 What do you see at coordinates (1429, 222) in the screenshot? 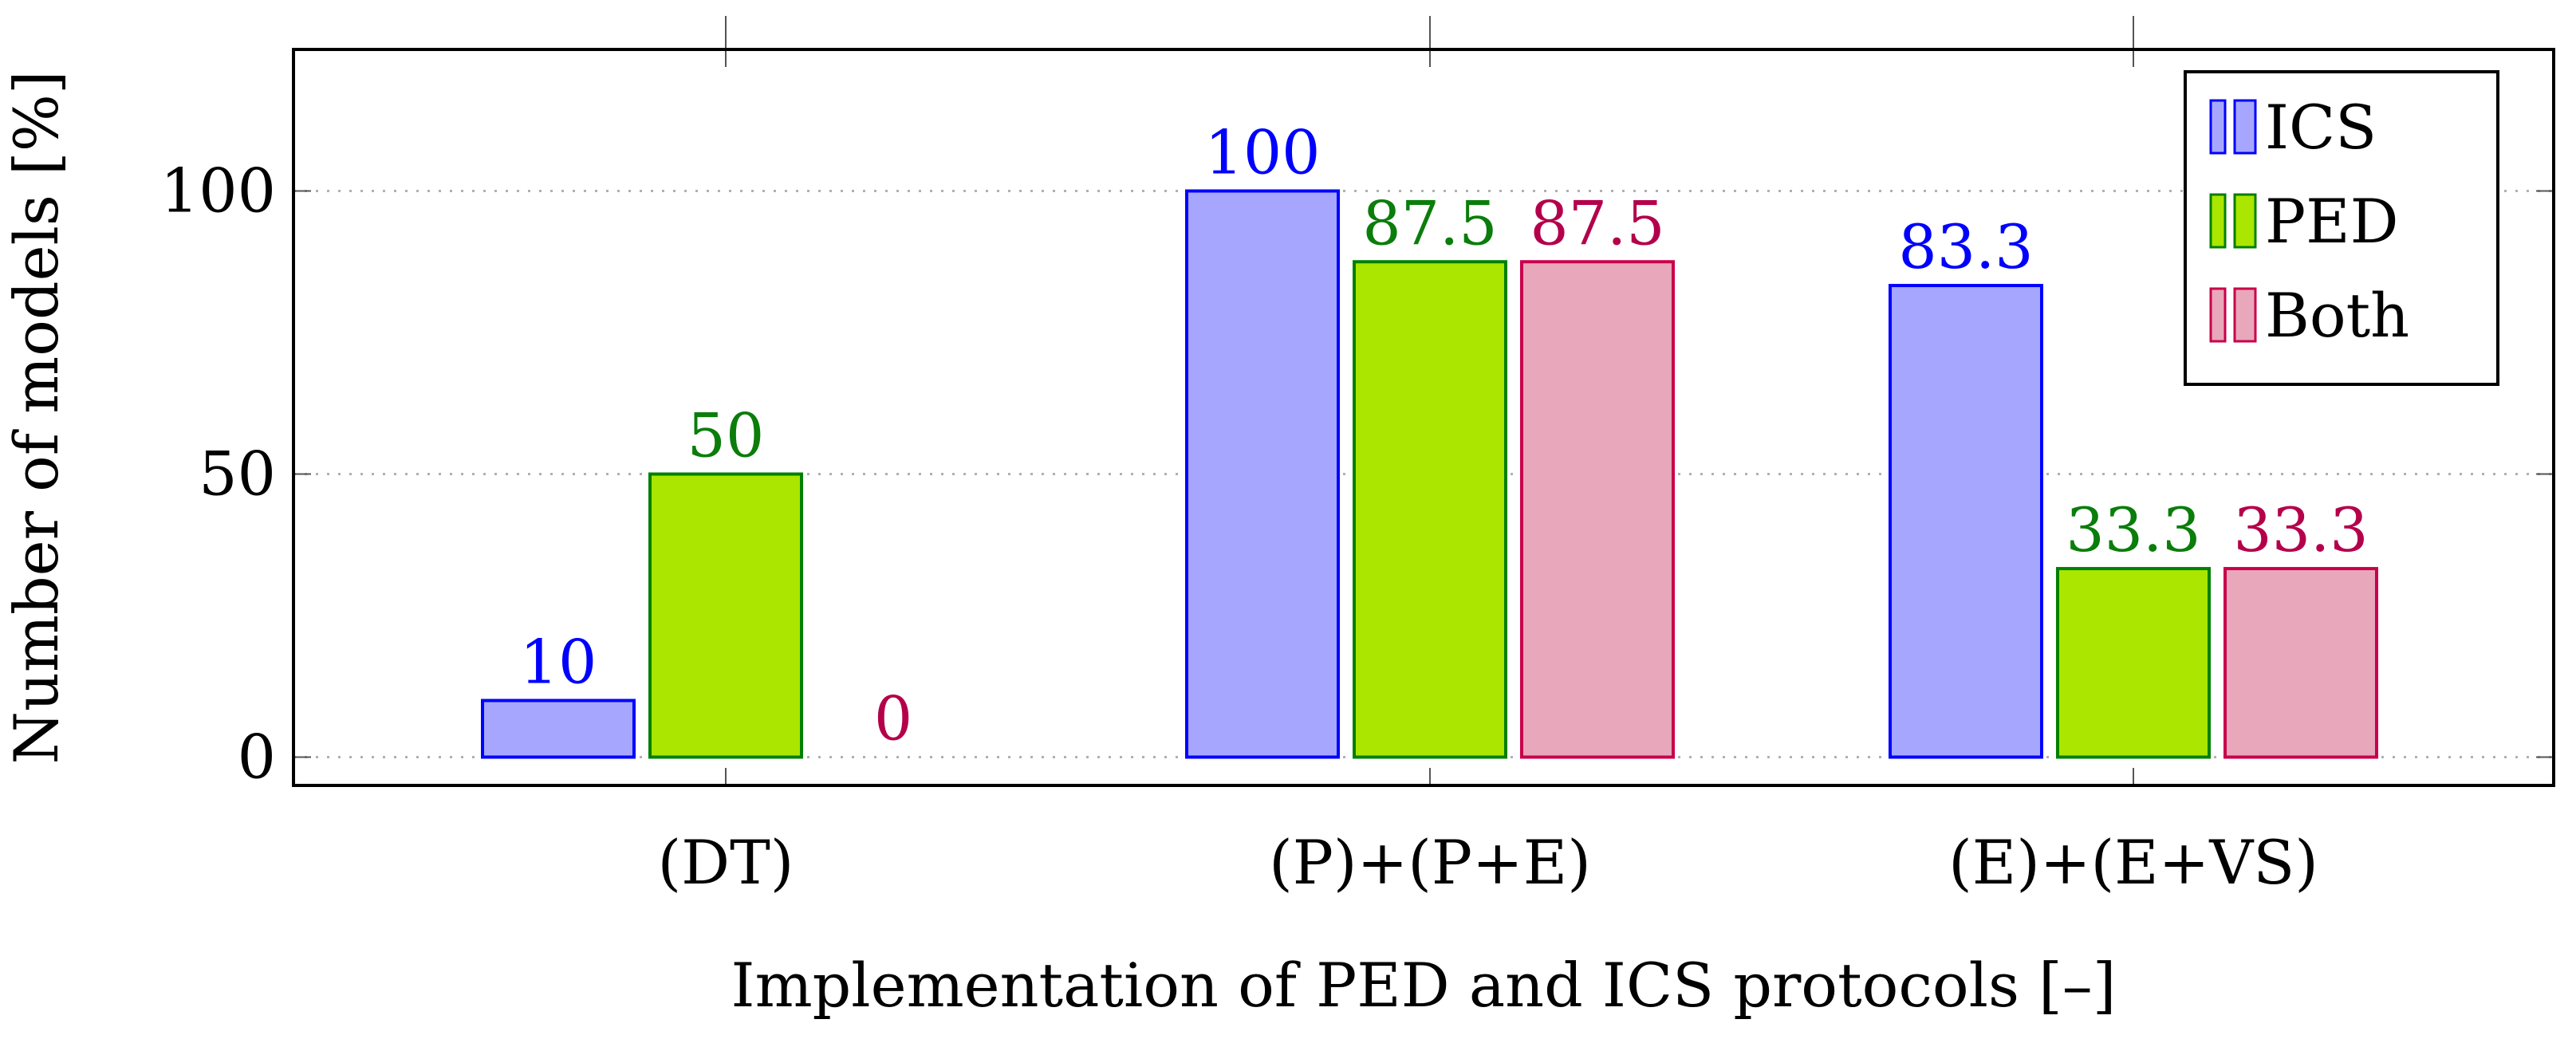
I see `data-label-ped-1: 87.5` at bounding box center [1429, 222].